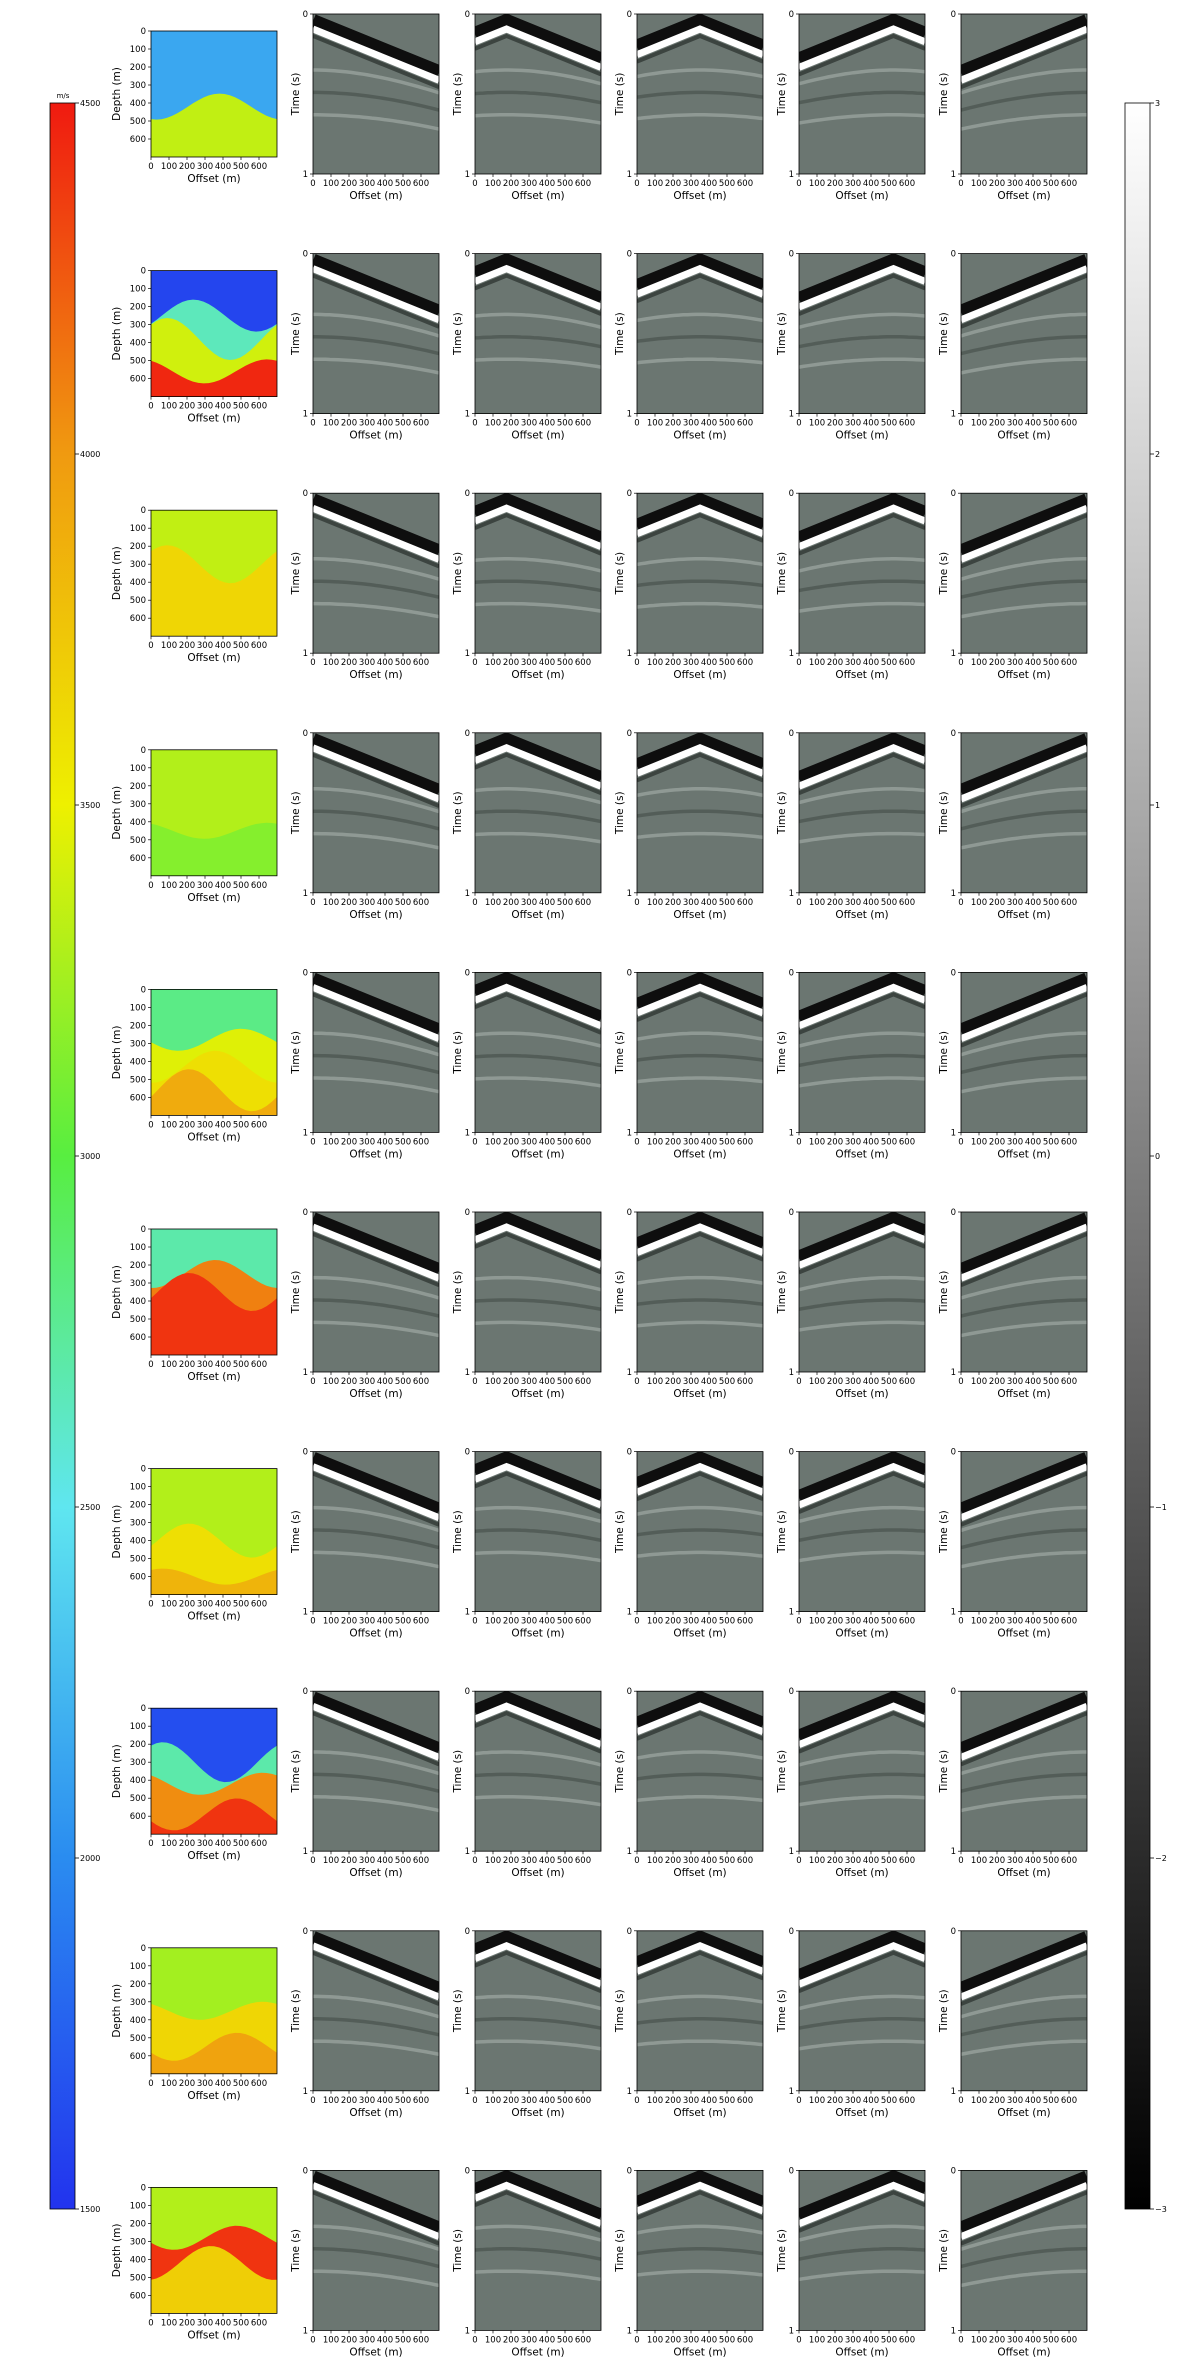  What do you see at coordinates (1157, 103) in the screenshot?
I see `amplitude-tick-label: 3` at bounding box center [1157, 103].